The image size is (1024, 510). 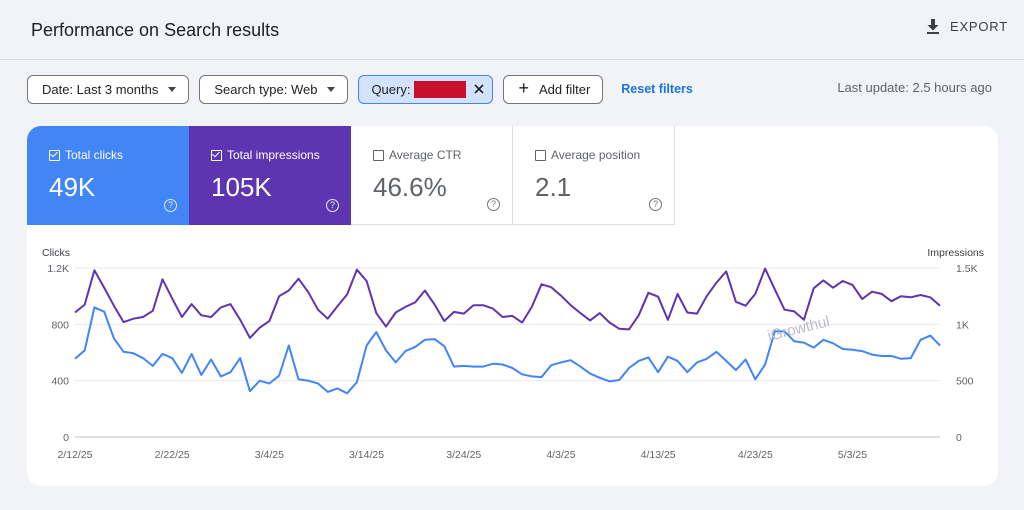 I want to click on metric-value: 105K, so click(x=241, y=187).